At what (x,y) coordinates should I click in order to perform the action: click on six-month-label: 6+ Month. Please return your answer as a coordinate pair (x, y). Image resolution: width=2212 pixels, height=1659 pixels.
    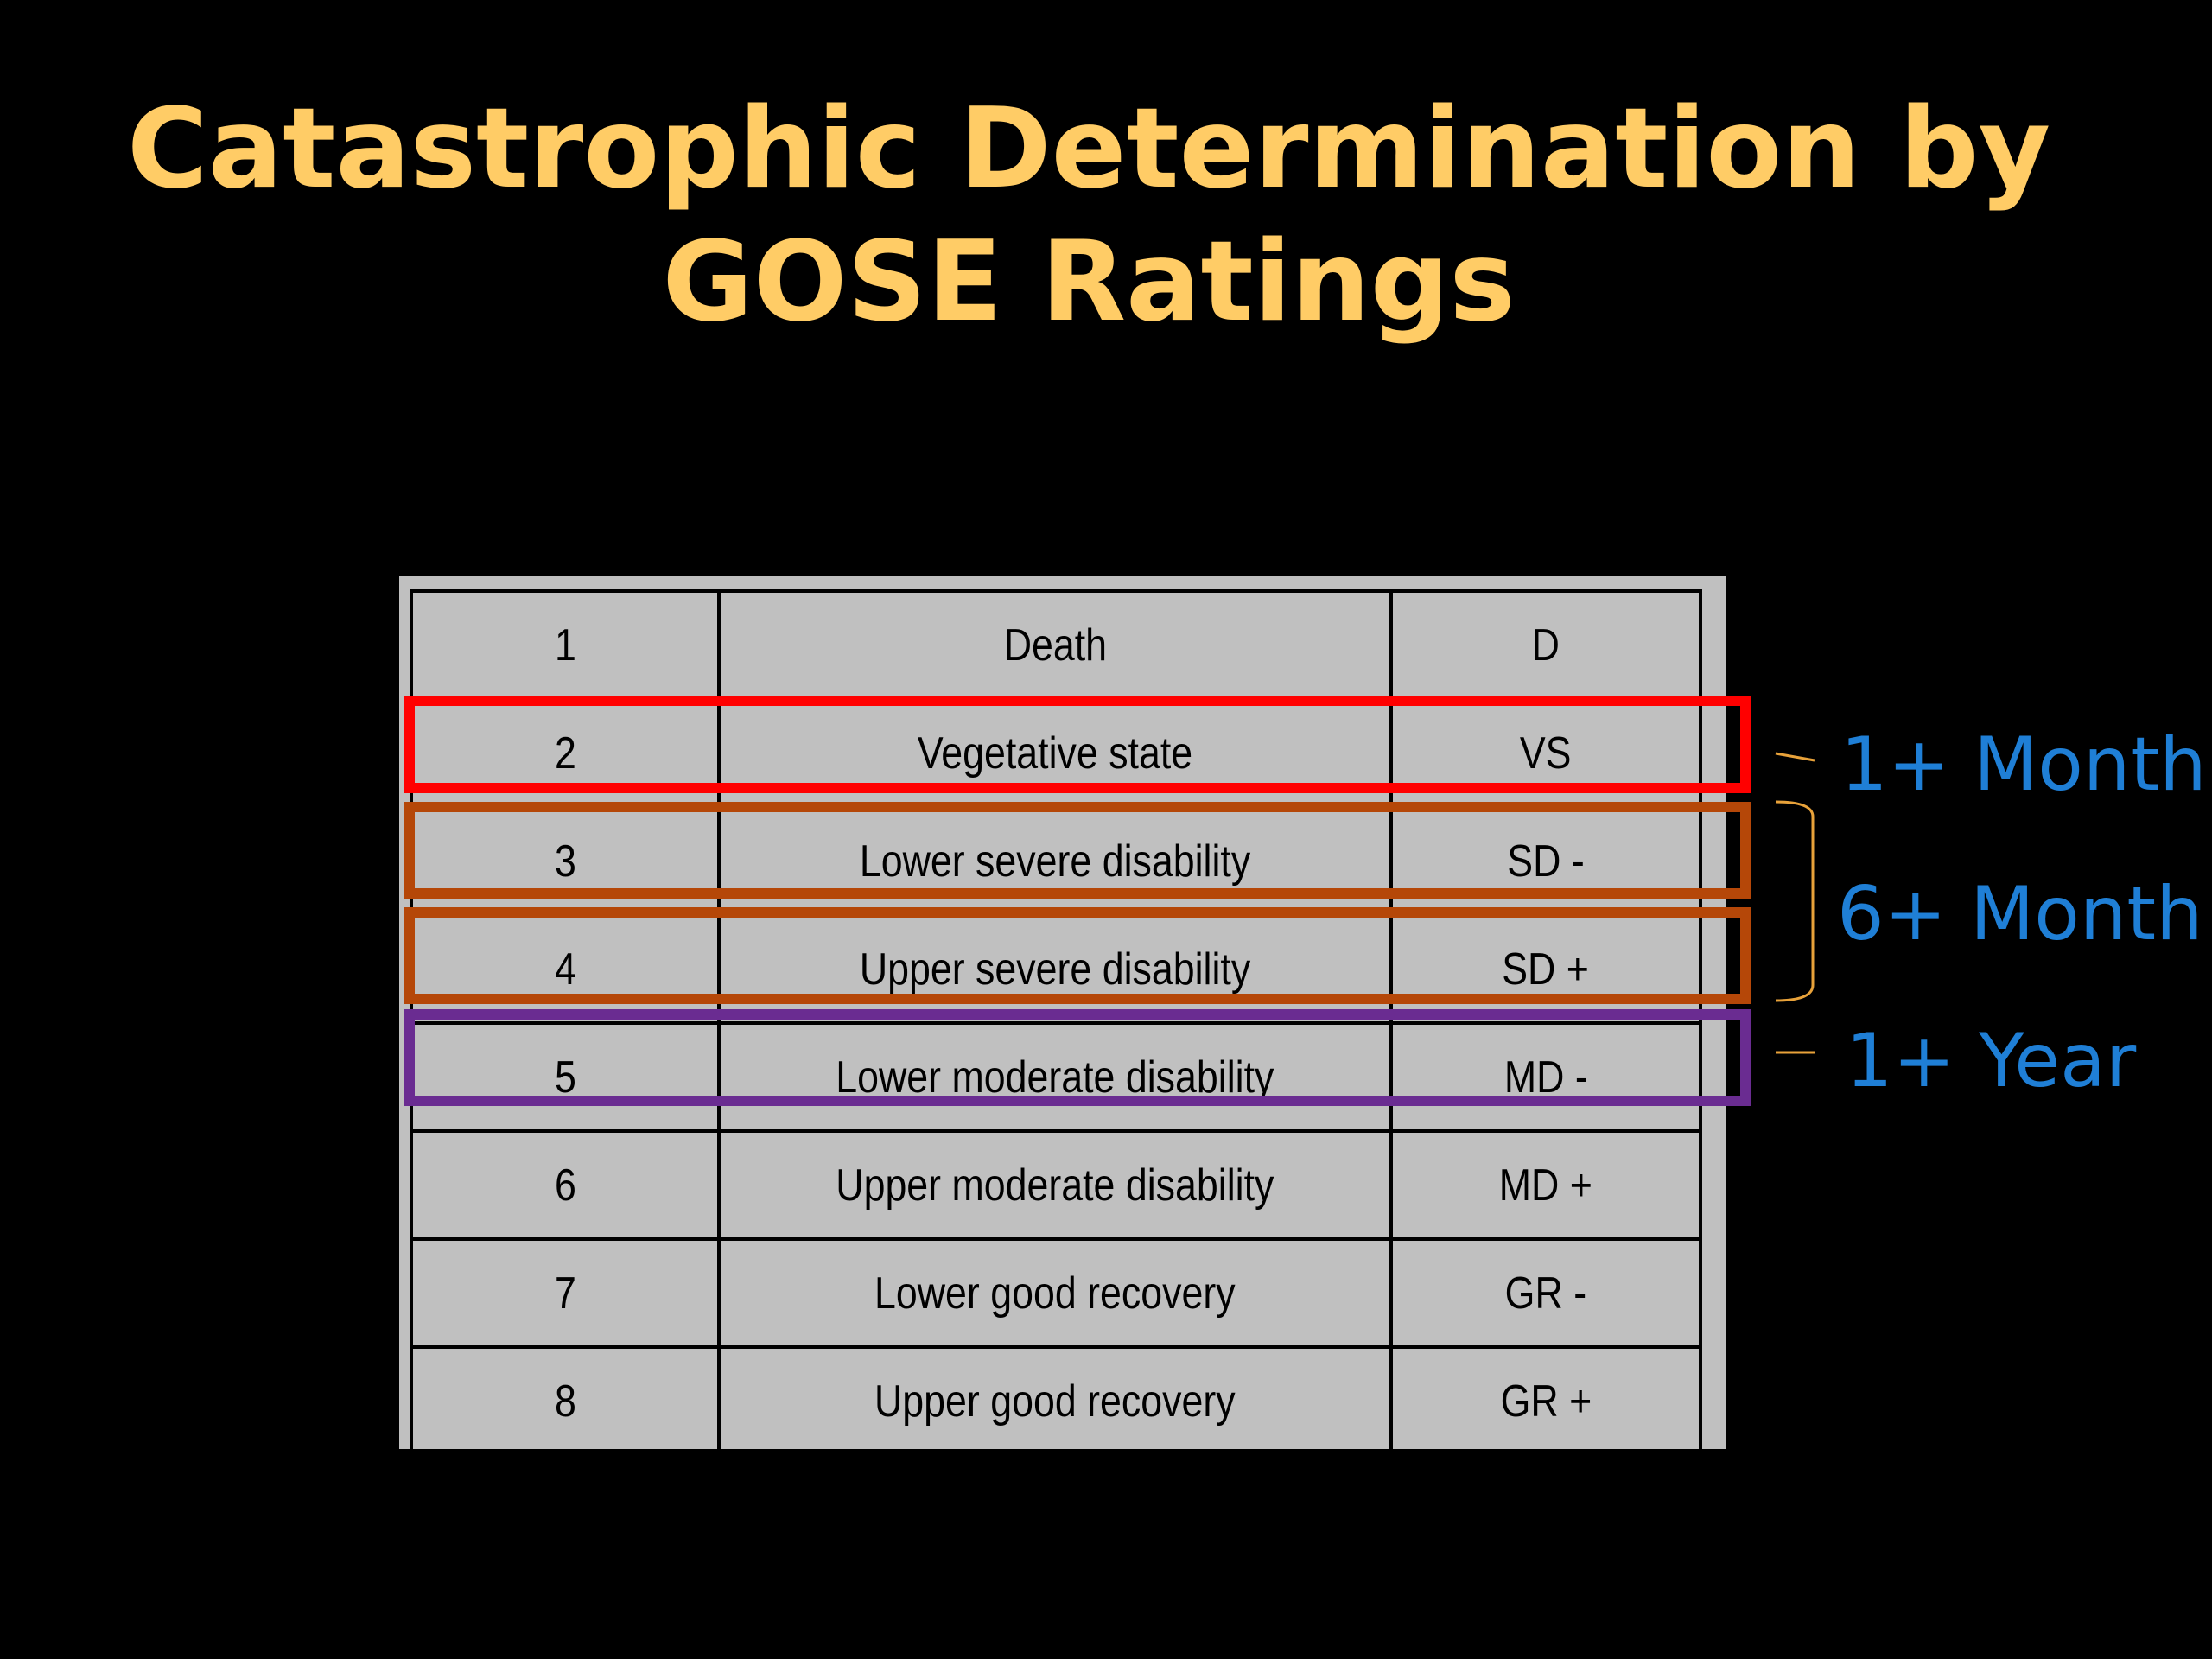
    Looking at the image, I should click on (2020, 914).